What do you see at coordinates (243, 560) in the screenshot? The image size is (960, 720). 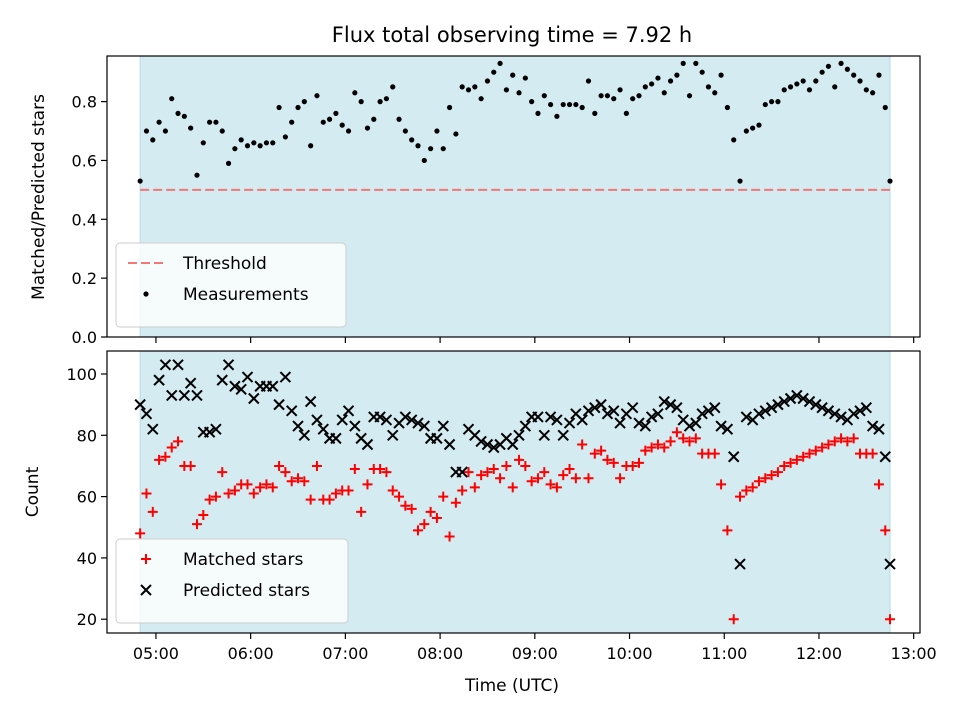 I see `legend-label: Matched stars` at bounding box center [243, 560].